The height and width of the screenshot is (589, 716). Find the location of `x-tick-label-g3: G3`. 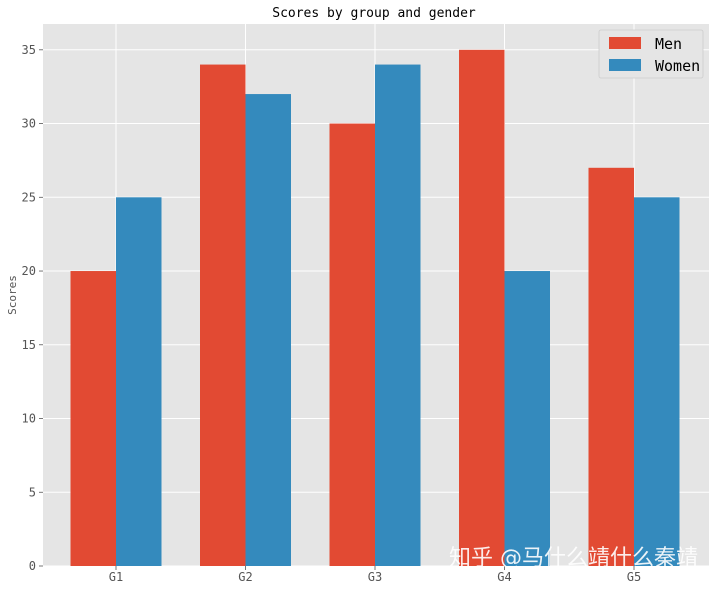

x-tick-label-g3: G3 is located at coordinates (375, 577).